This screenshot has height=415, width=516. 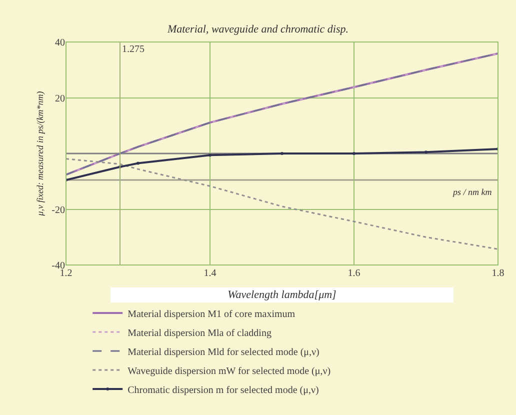 I want to click on chart-title: Material, waveguide and chromatic disp., so click(x=257, y=30).